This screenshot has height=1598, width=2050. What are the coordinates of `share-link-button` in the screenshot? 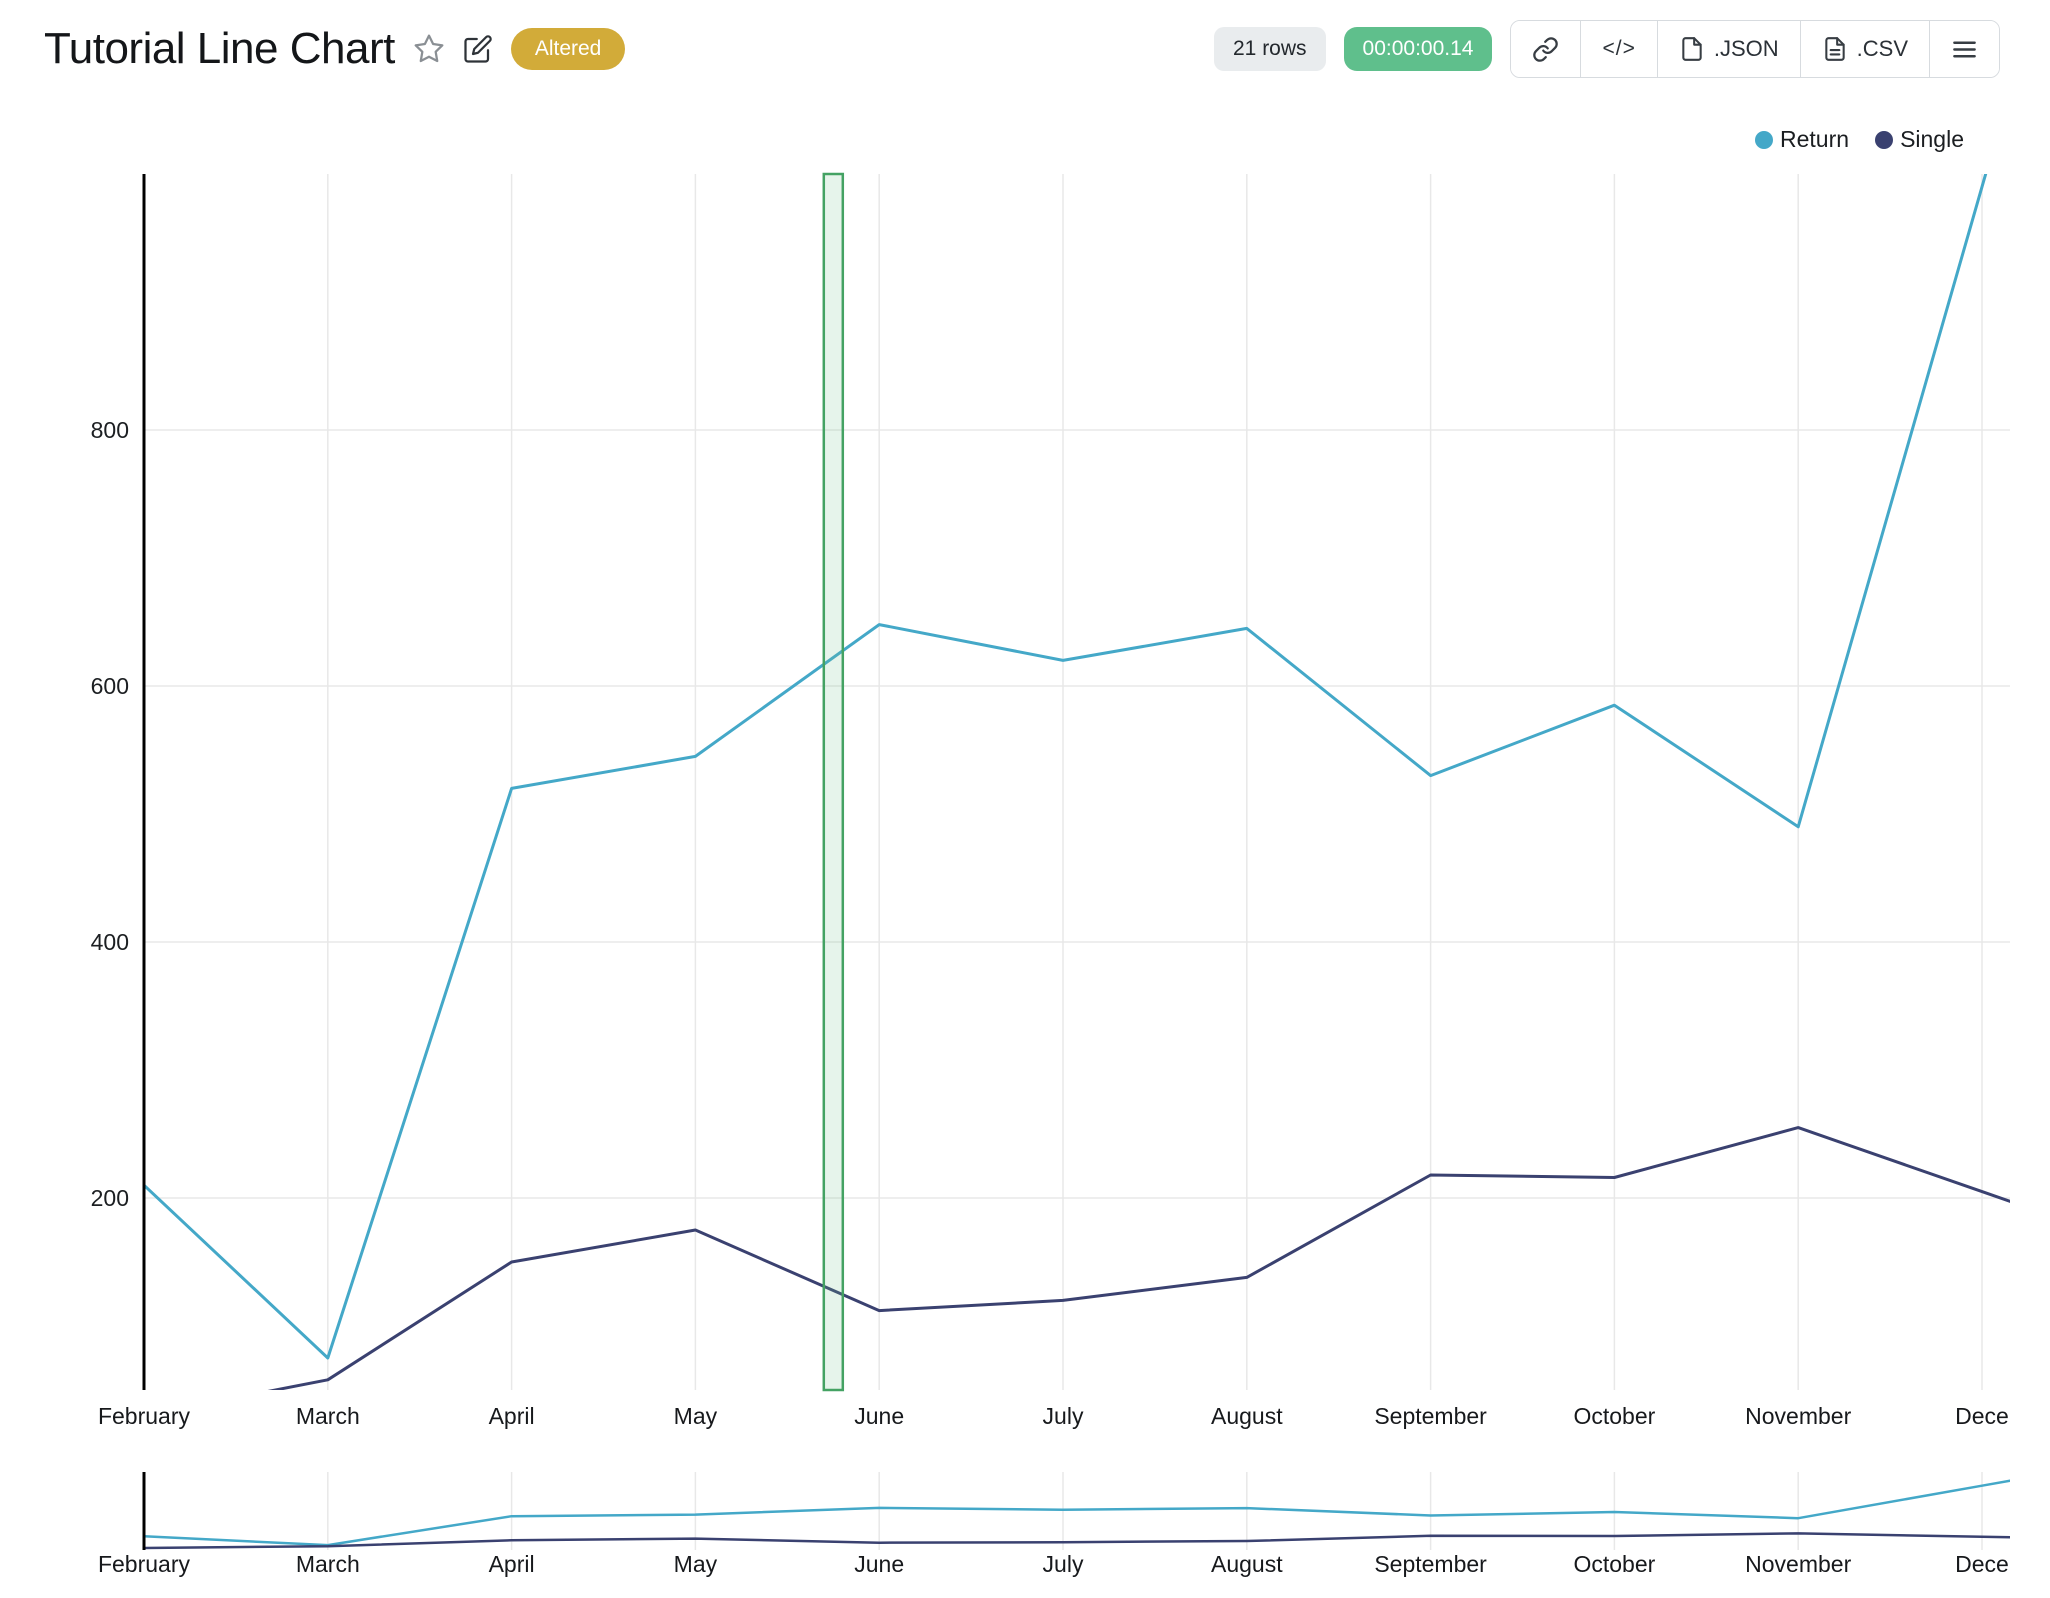 It's located at (1546, 49).